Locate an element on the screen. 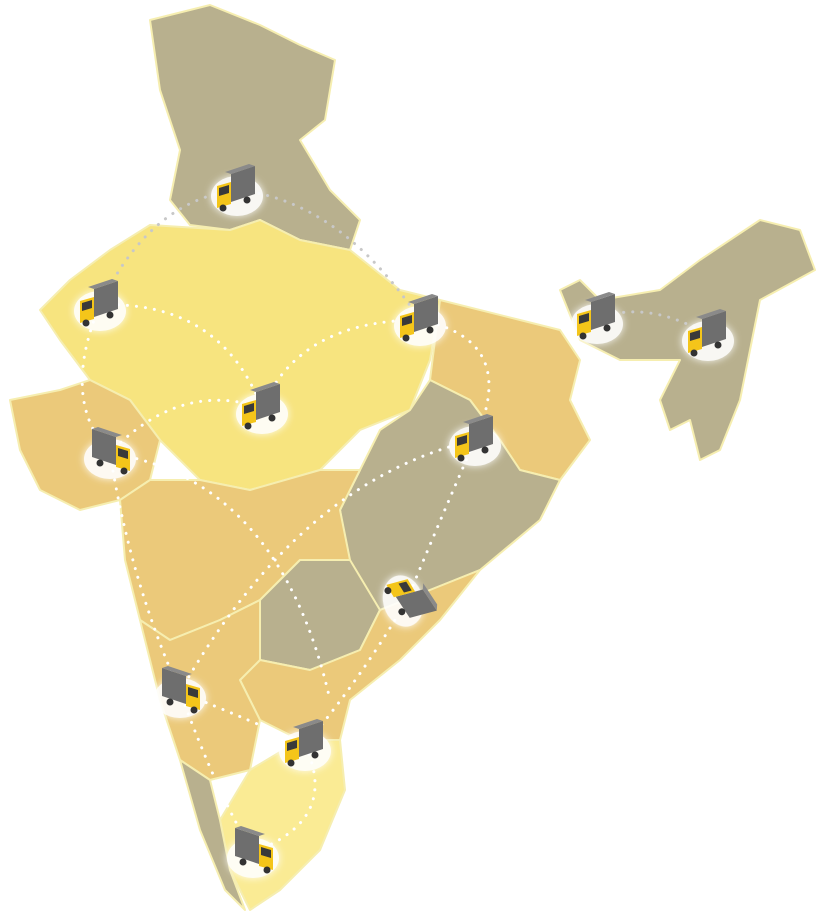  region-kerala is located at coordinates (212, 835).